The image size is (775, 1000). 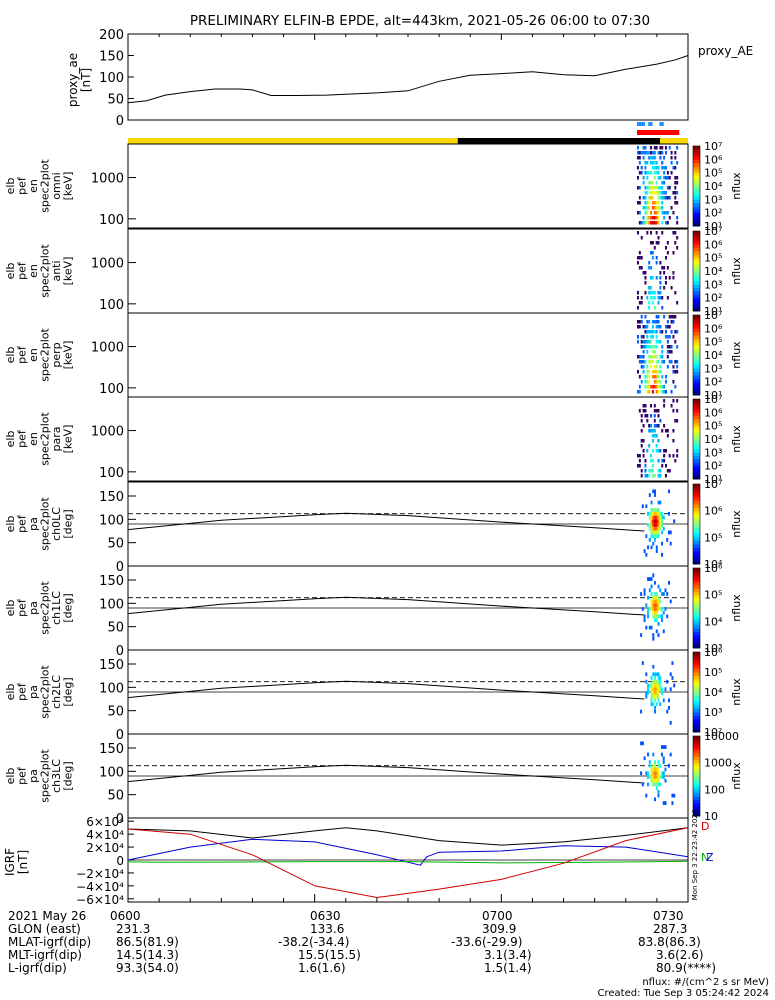 What do you see at coordinates (408, 133) in the screenshot?
I see `status-bar` at bounding box center [408, 133].